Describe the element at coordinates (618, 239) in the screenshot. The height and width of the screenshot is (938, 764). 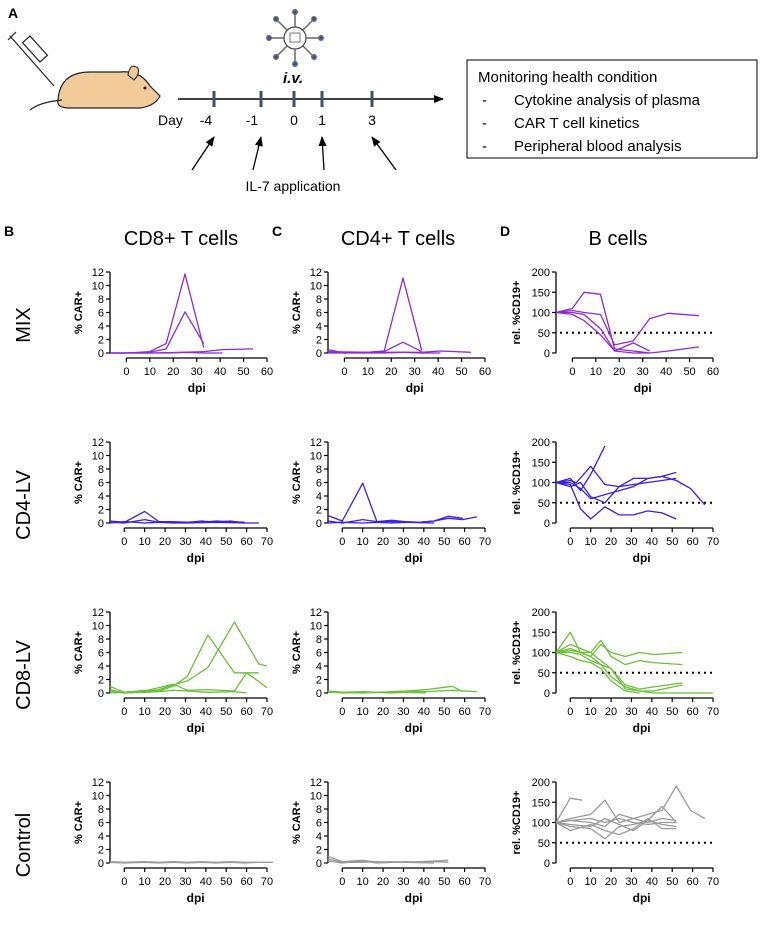
I see `column-title-bcells: B cells` at that location.